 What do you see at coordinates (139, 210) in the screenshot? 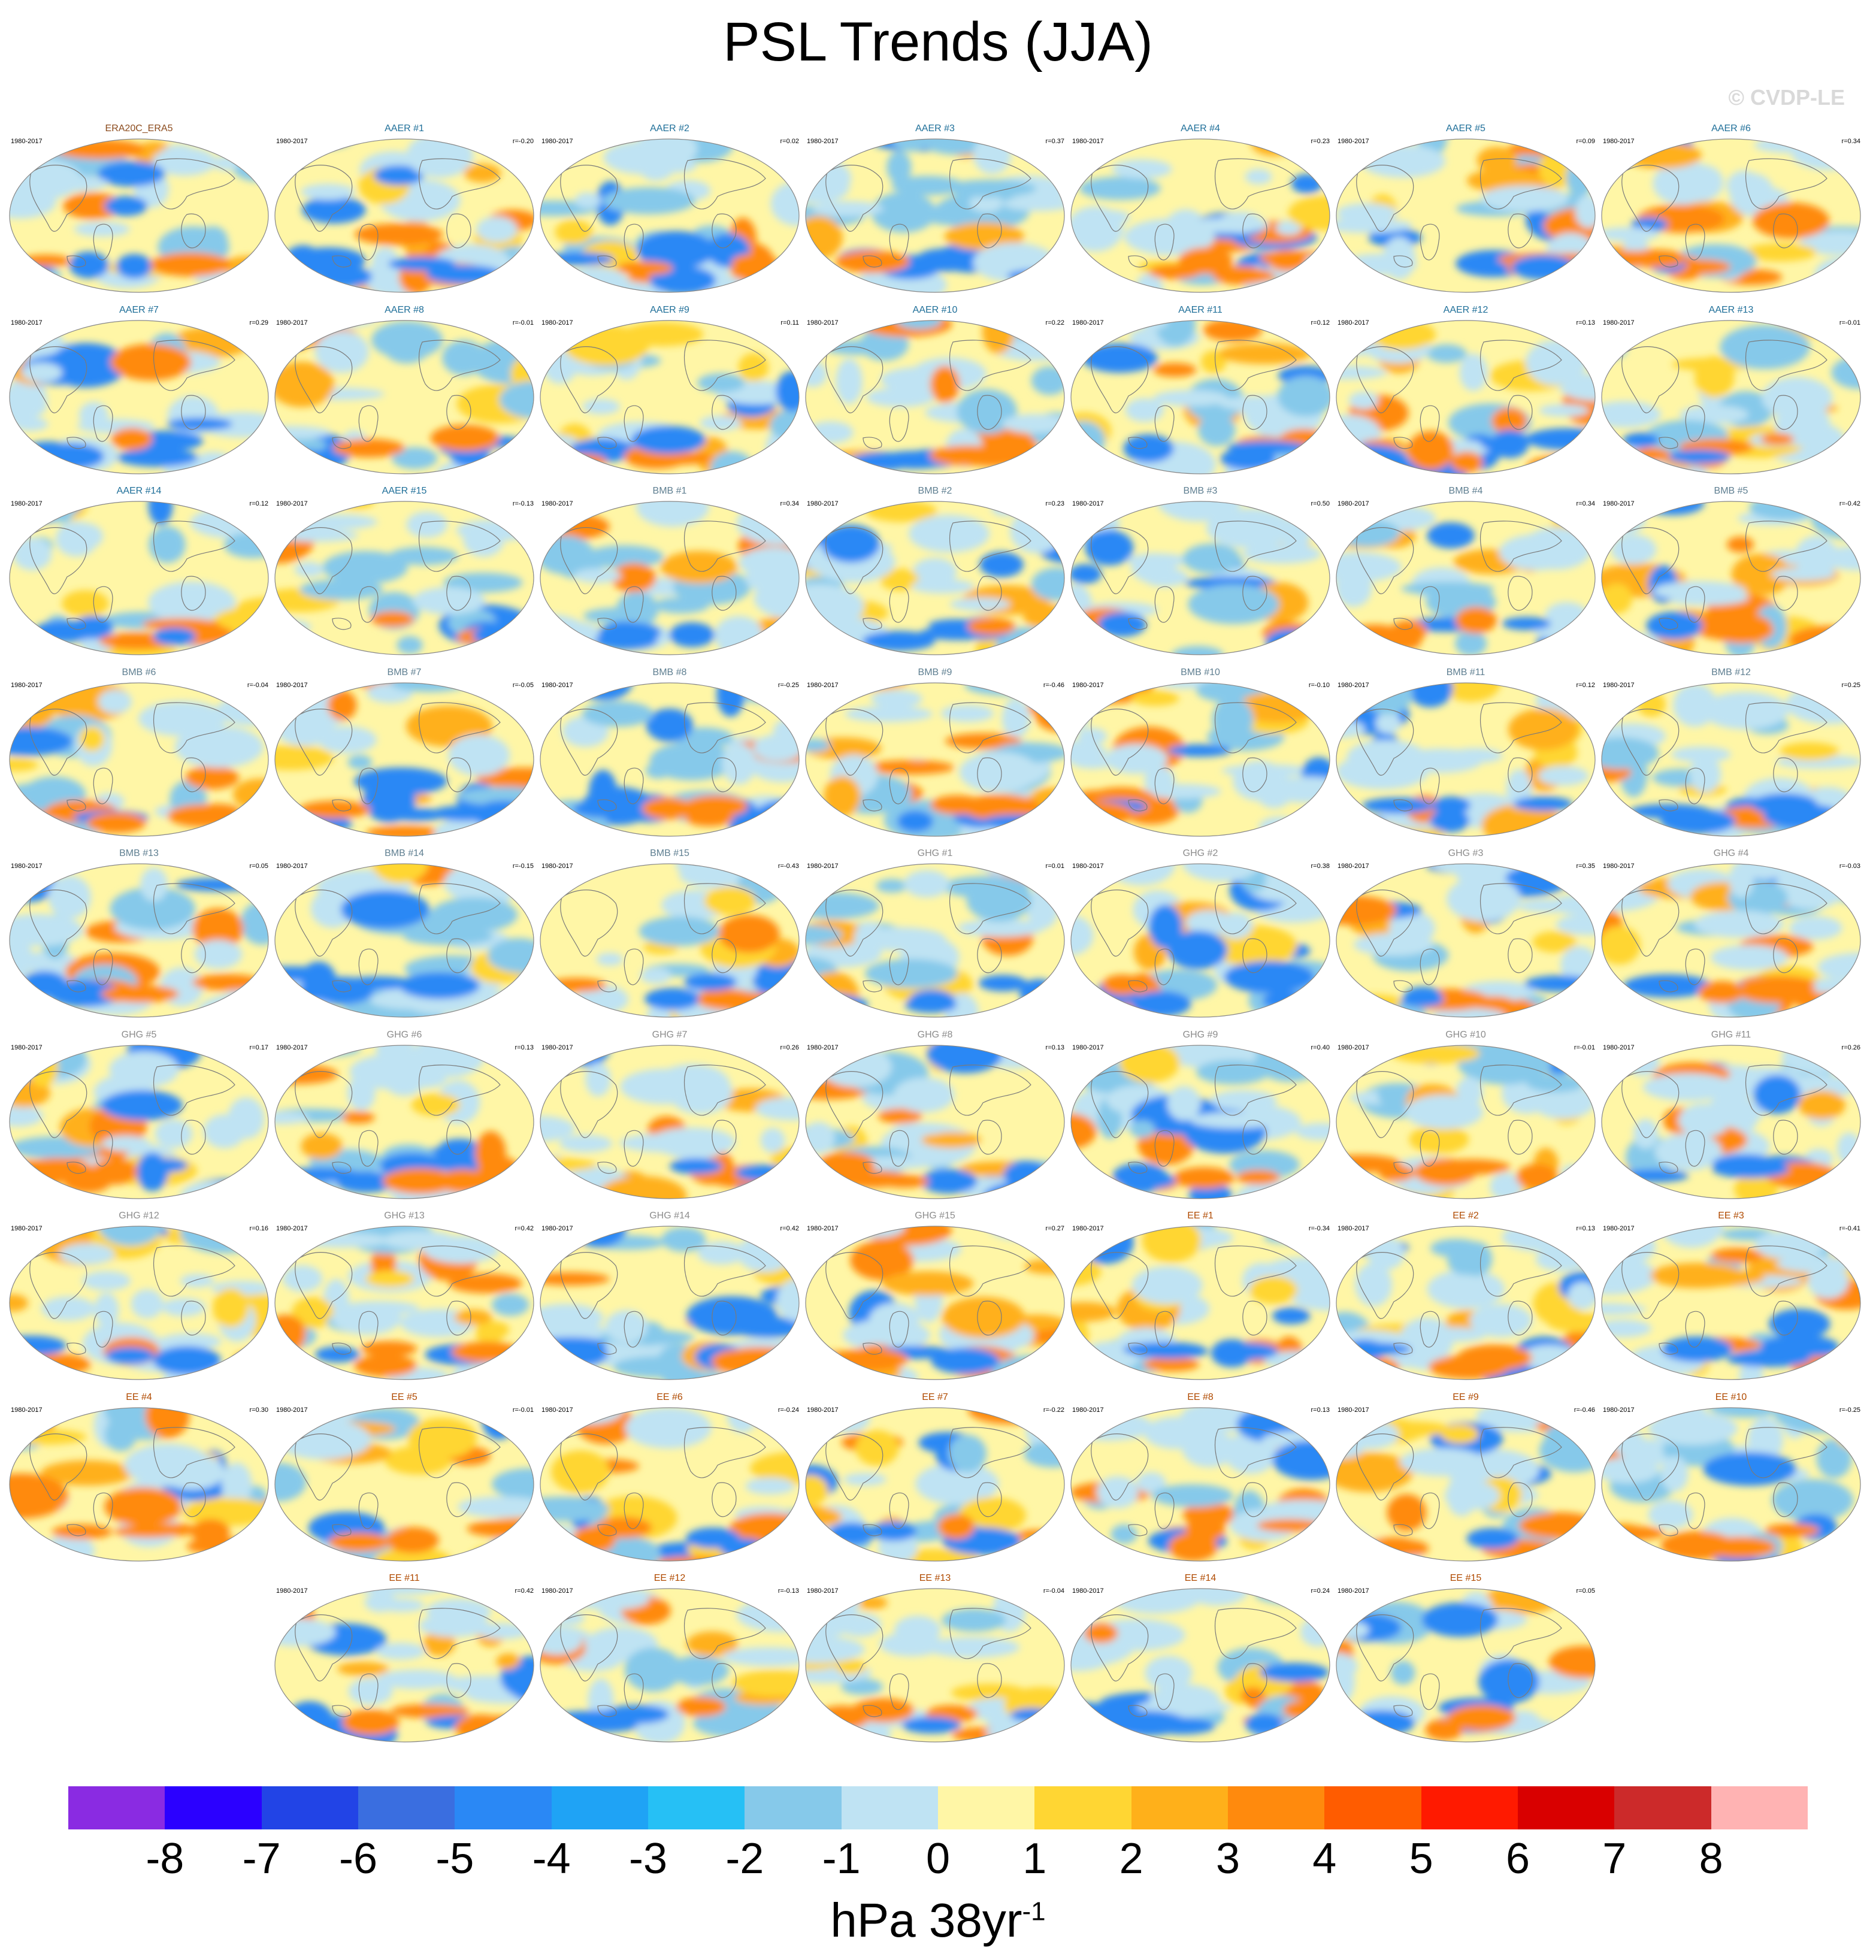
I see `map-panel: ERA20C_ERA5 1980-2017` at bounding box center [139, 210].